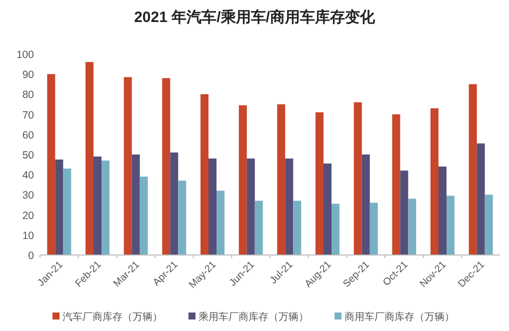  I want to click on legend-label: 乘用车厂商库存（万辆）, so click(253, 317).